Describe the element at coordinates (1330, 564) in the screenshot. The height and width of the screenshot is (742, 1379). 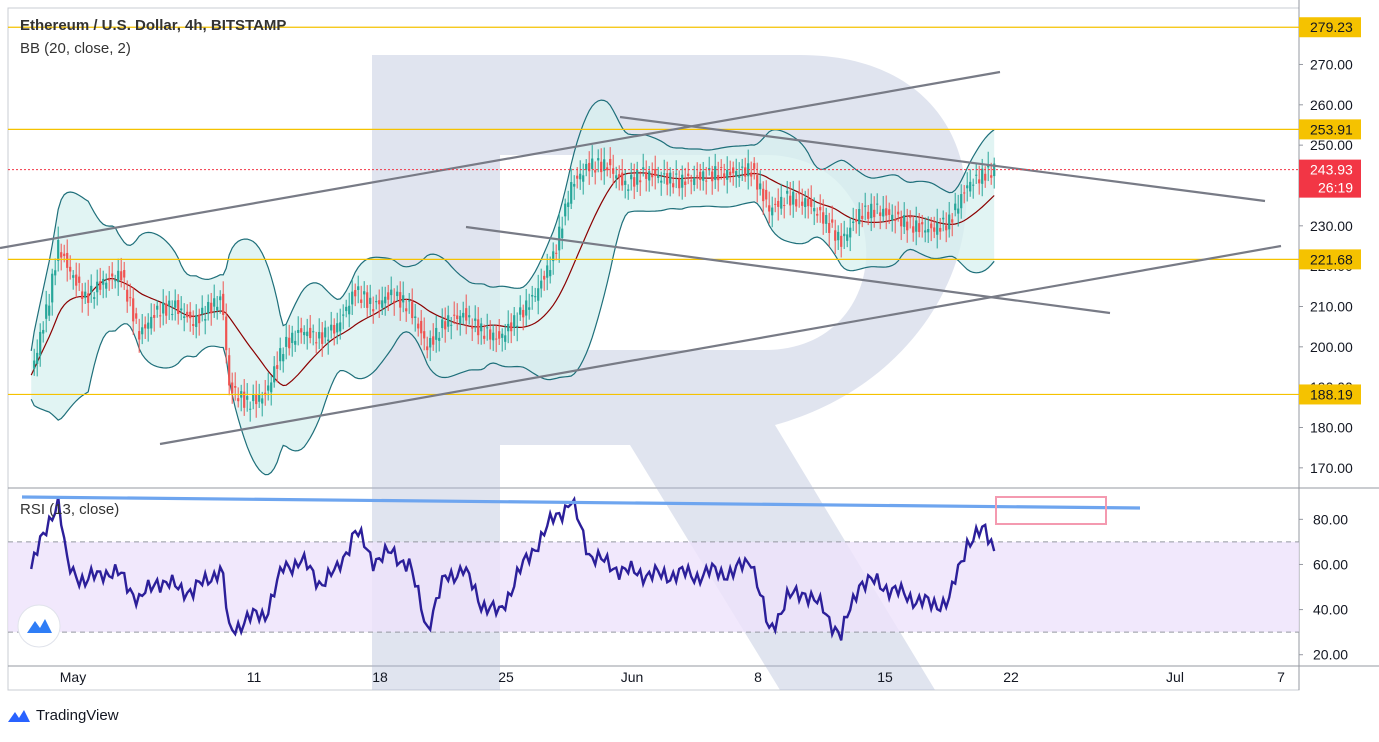
I see `rsi-tick-label: 60.00` at that location.